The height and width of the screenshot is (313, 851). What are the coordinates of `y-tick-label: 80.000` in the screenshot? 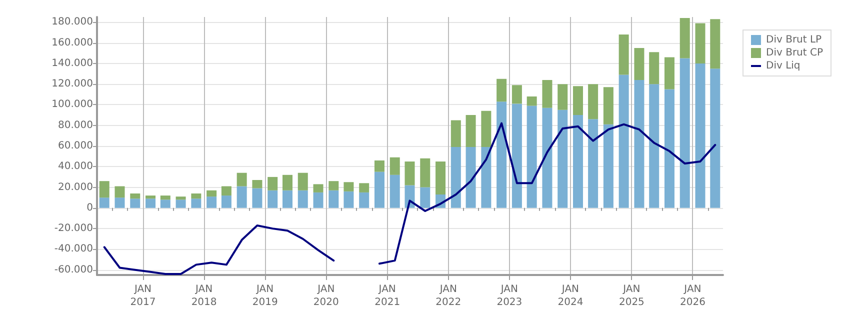 It's located at (75, 125).